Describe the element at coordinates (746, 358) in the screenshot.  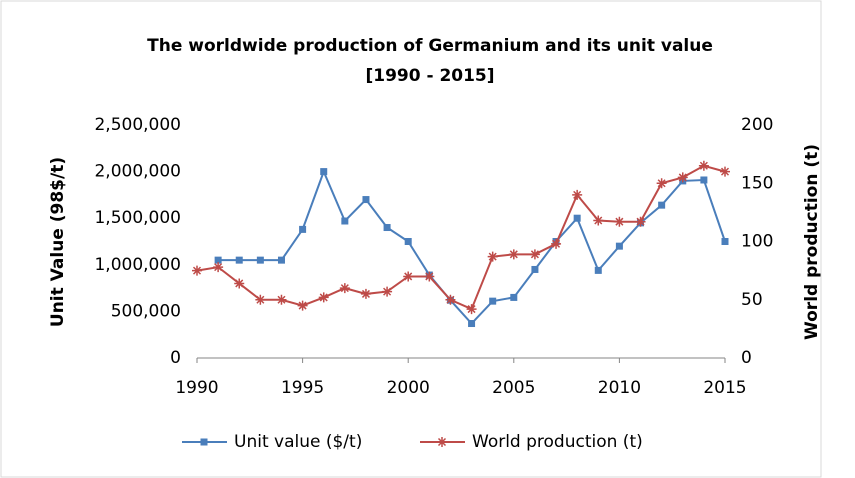
I see `y2-tick-label: 0` at that location.